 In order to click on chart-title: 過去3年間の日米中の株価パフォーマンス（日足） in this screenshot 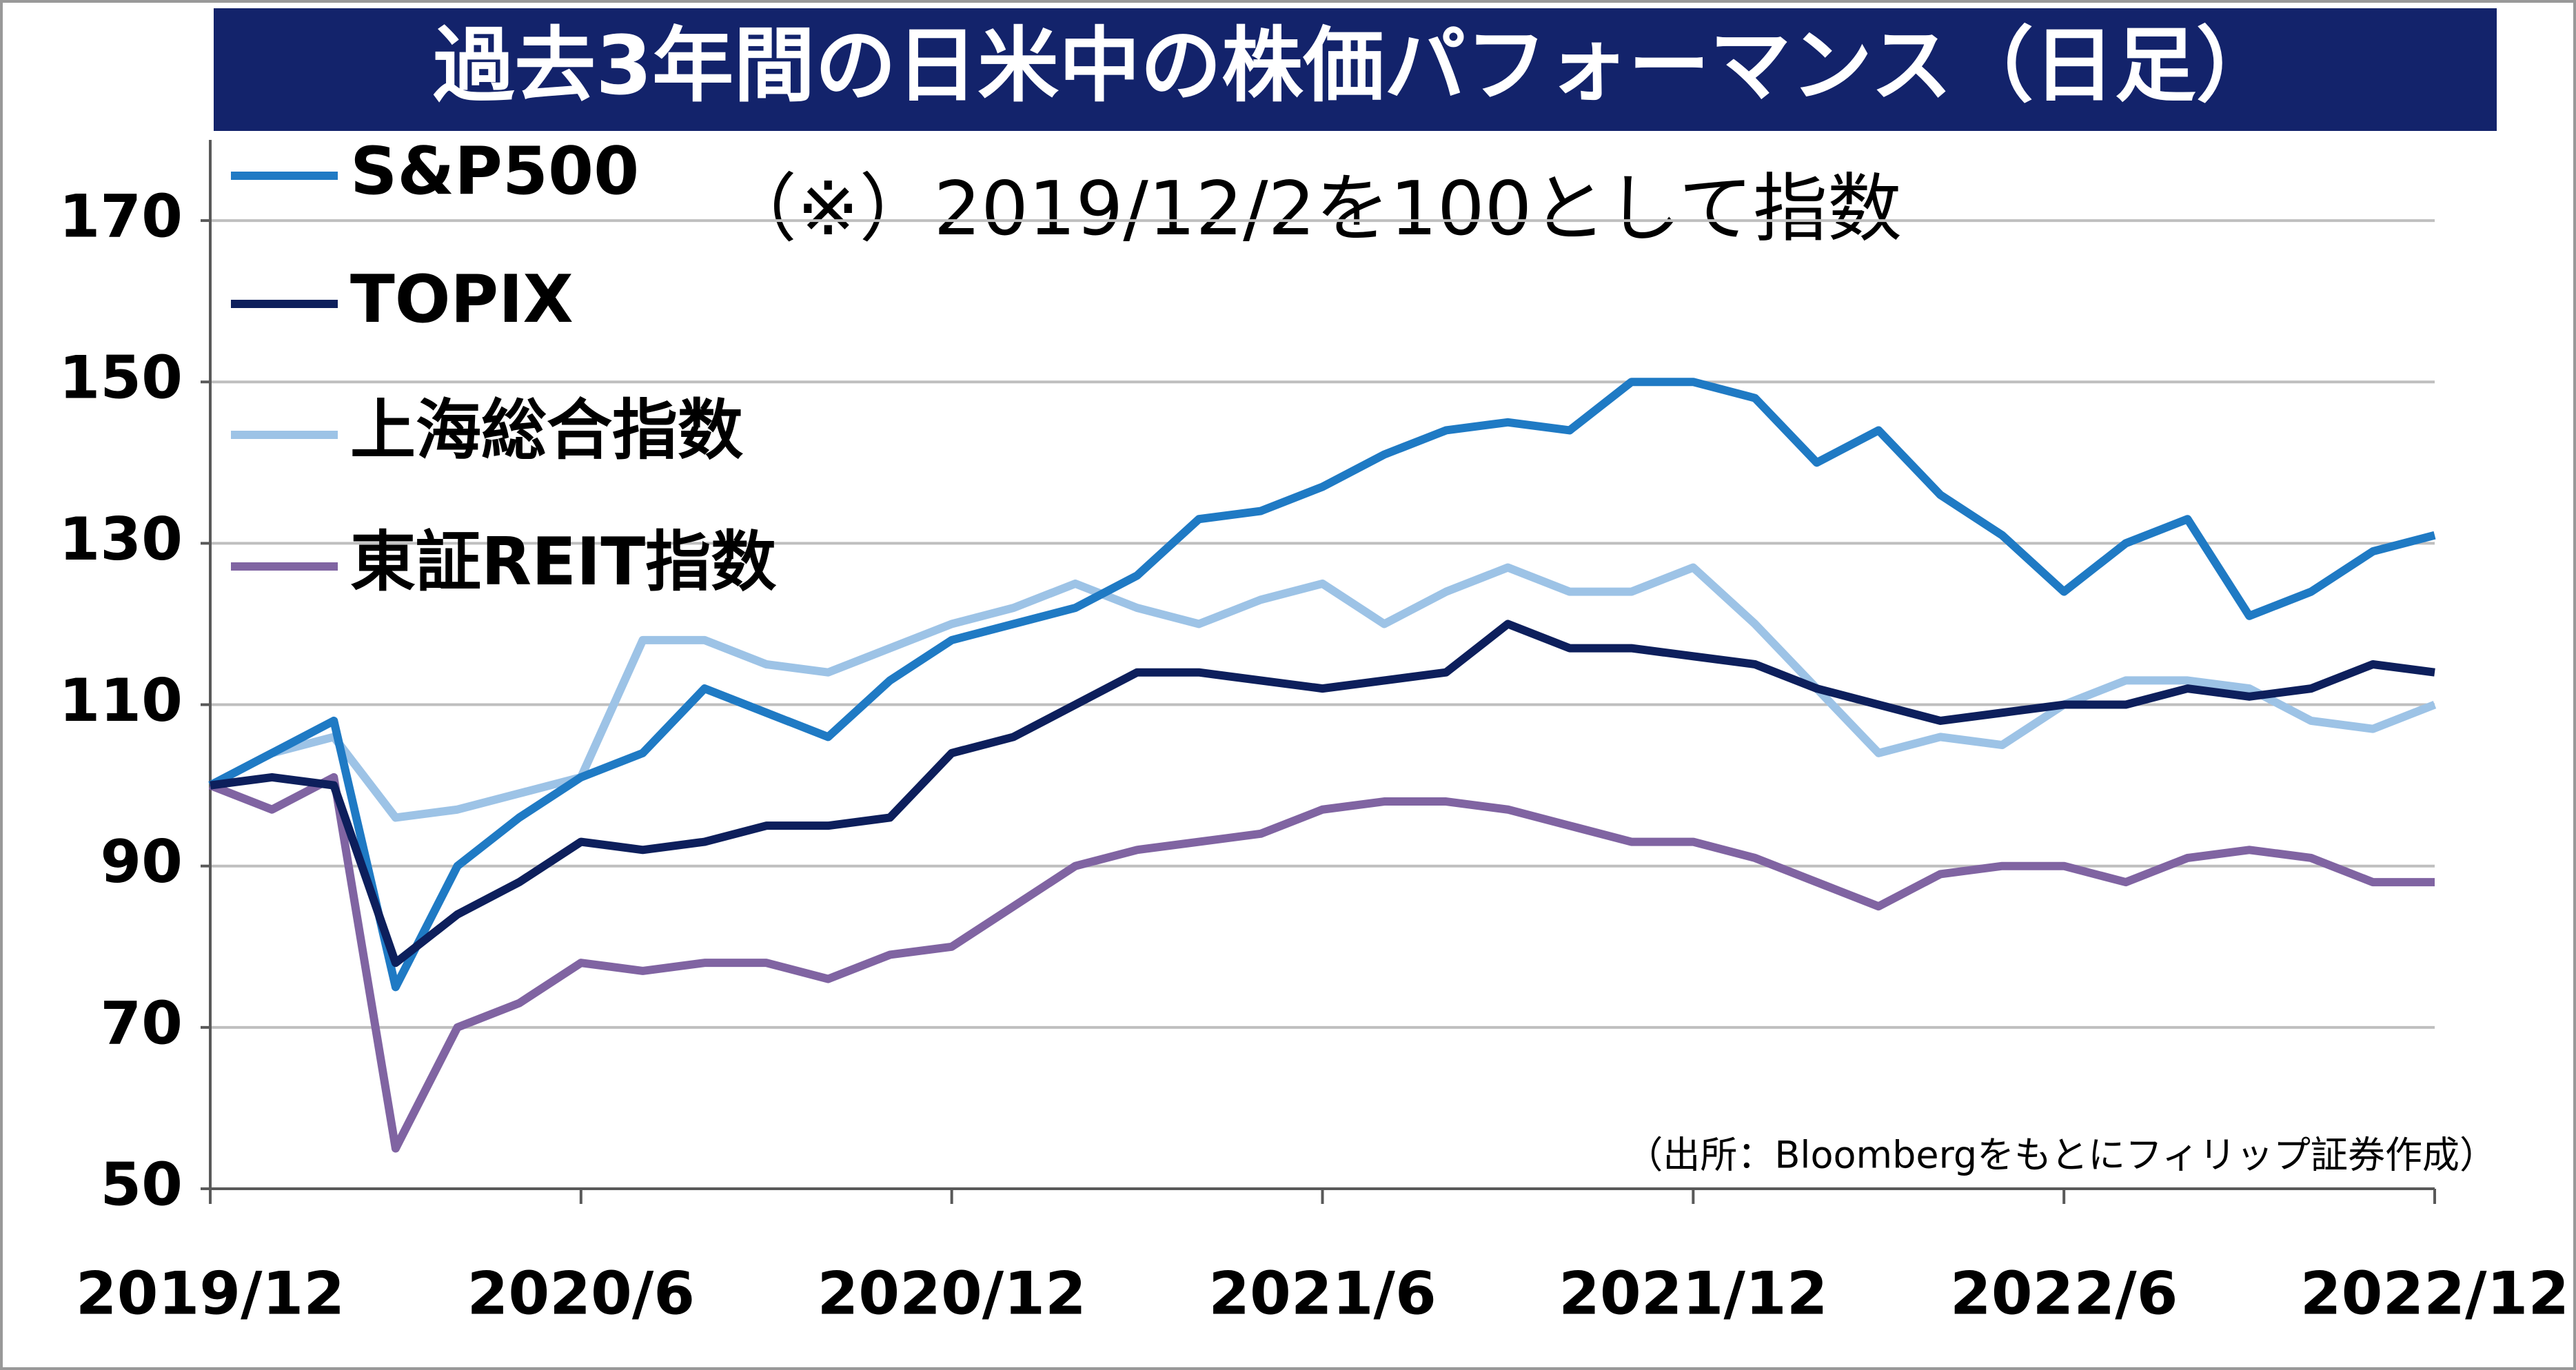, I will do `click(1355, 65)`.